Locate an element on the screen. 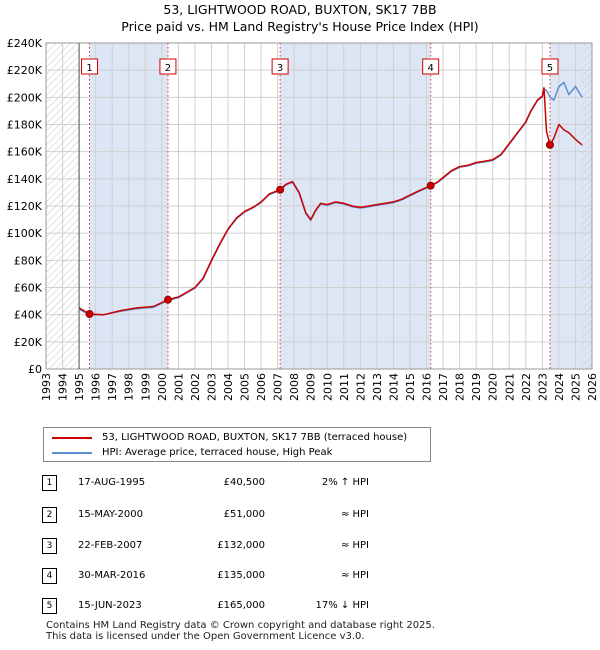 The width and height of the screenshot is (600, 650). chart-title-main: 53, LIGHTWOOD ROAD, BUXTON, SK17 7BB is located at coordinates (300, 9).